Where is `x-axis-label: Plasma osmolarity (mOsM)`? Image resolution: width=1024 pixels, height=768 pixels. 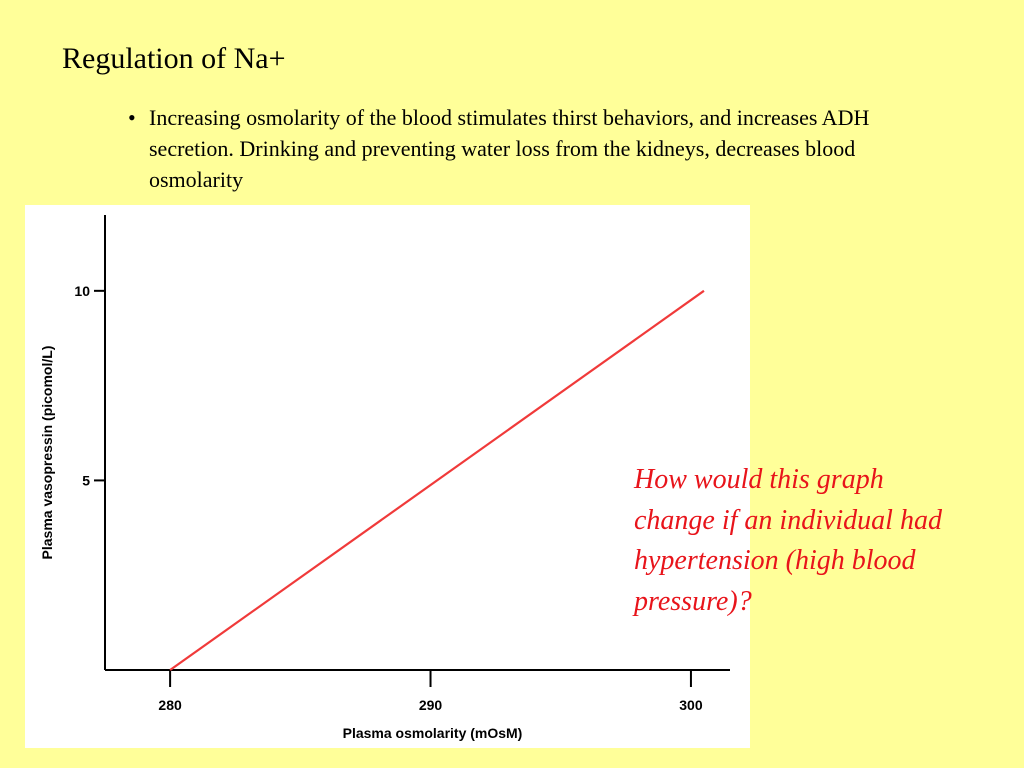 x-axis-label: Plasma osmolarity (mOsM) is located at coordinates (433, 733).